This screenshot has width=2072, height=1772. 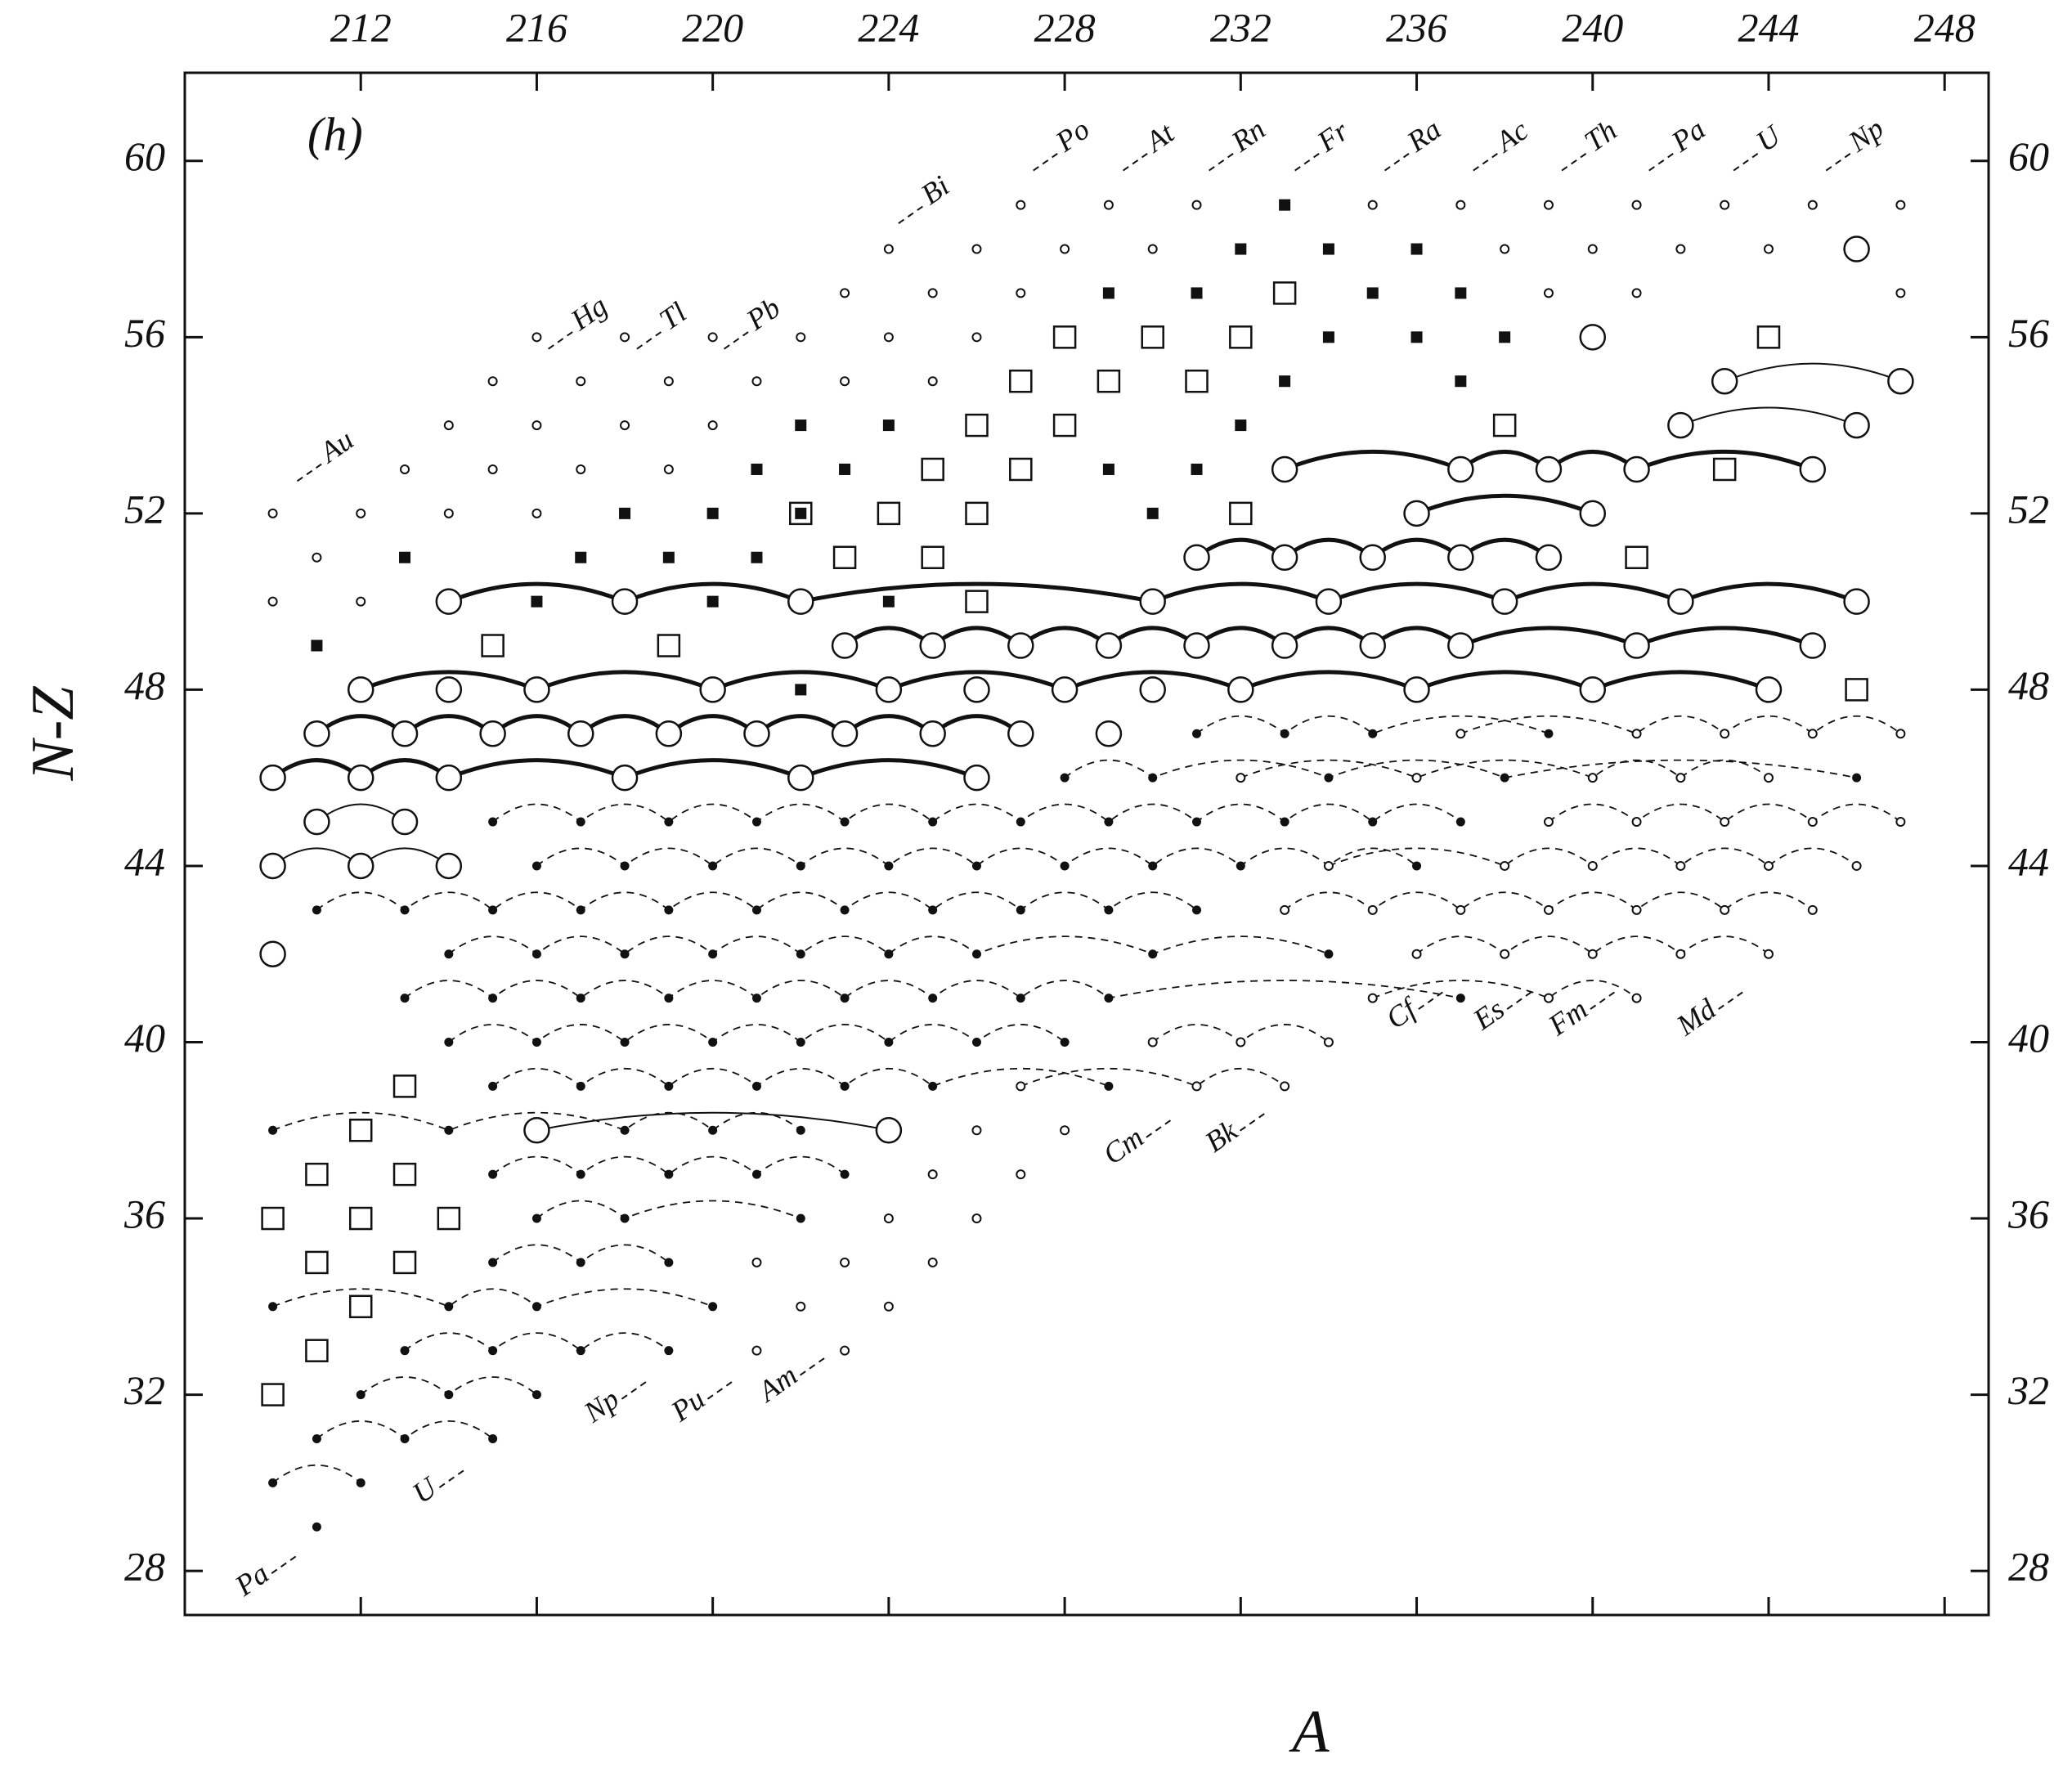 What do you see at coordinates (1593, 27) in the screenshot?
I see `x-tick-label: 240` at bounding box center [1593, 27].